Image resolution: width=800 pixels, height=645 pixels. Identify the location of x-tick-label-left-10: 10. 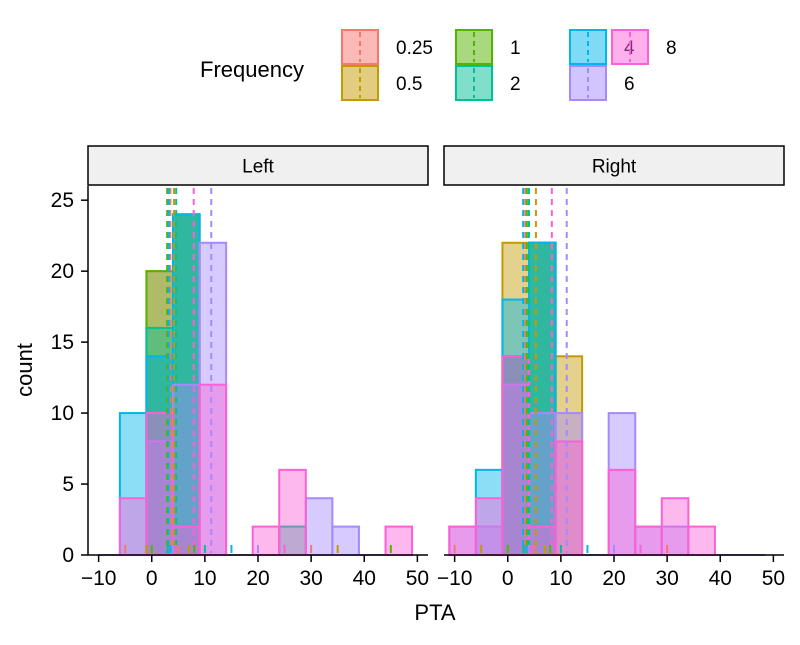
(204, 578).